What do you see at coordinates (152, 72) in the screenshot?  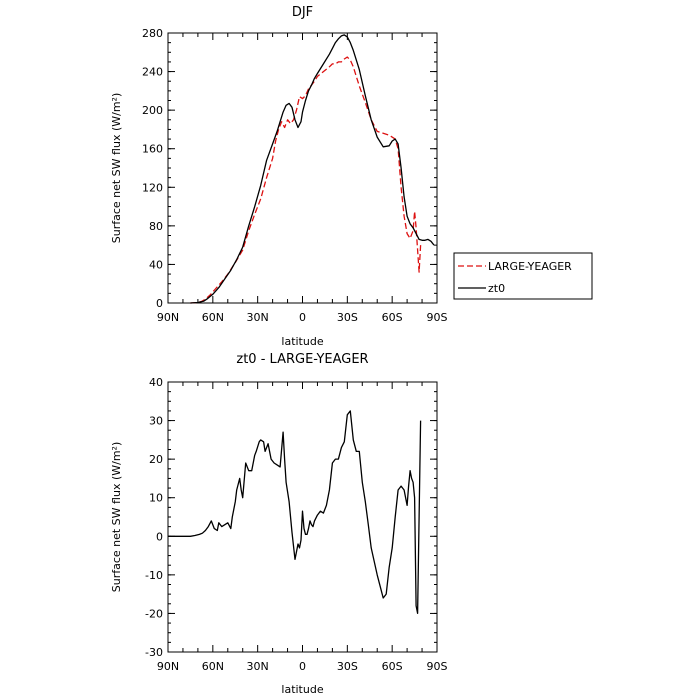 I see `y-tick-label: 240` at bounding box center [152, 72].